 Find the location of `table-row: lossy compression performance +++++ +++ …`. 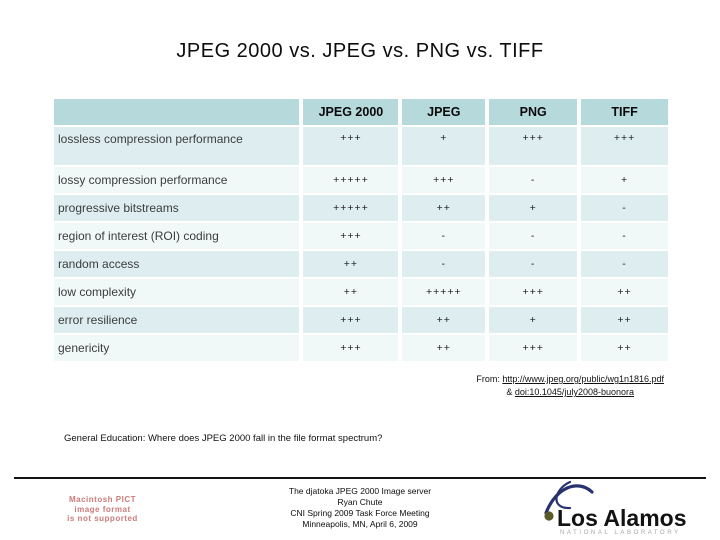

table-row: lossy compression performance +++++ +++ … is located at coordinates (361, 180).